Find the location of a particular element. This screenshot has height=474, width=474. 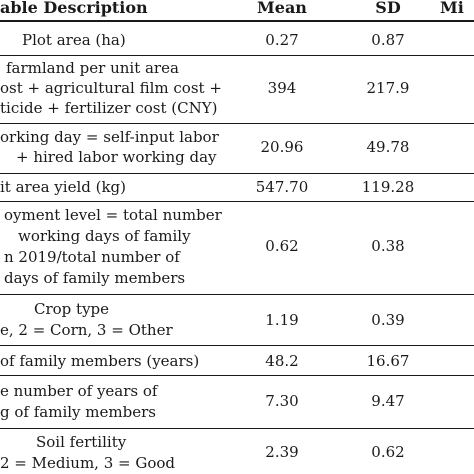

row-mean: 0.27 is located at coordinates (282, 40).